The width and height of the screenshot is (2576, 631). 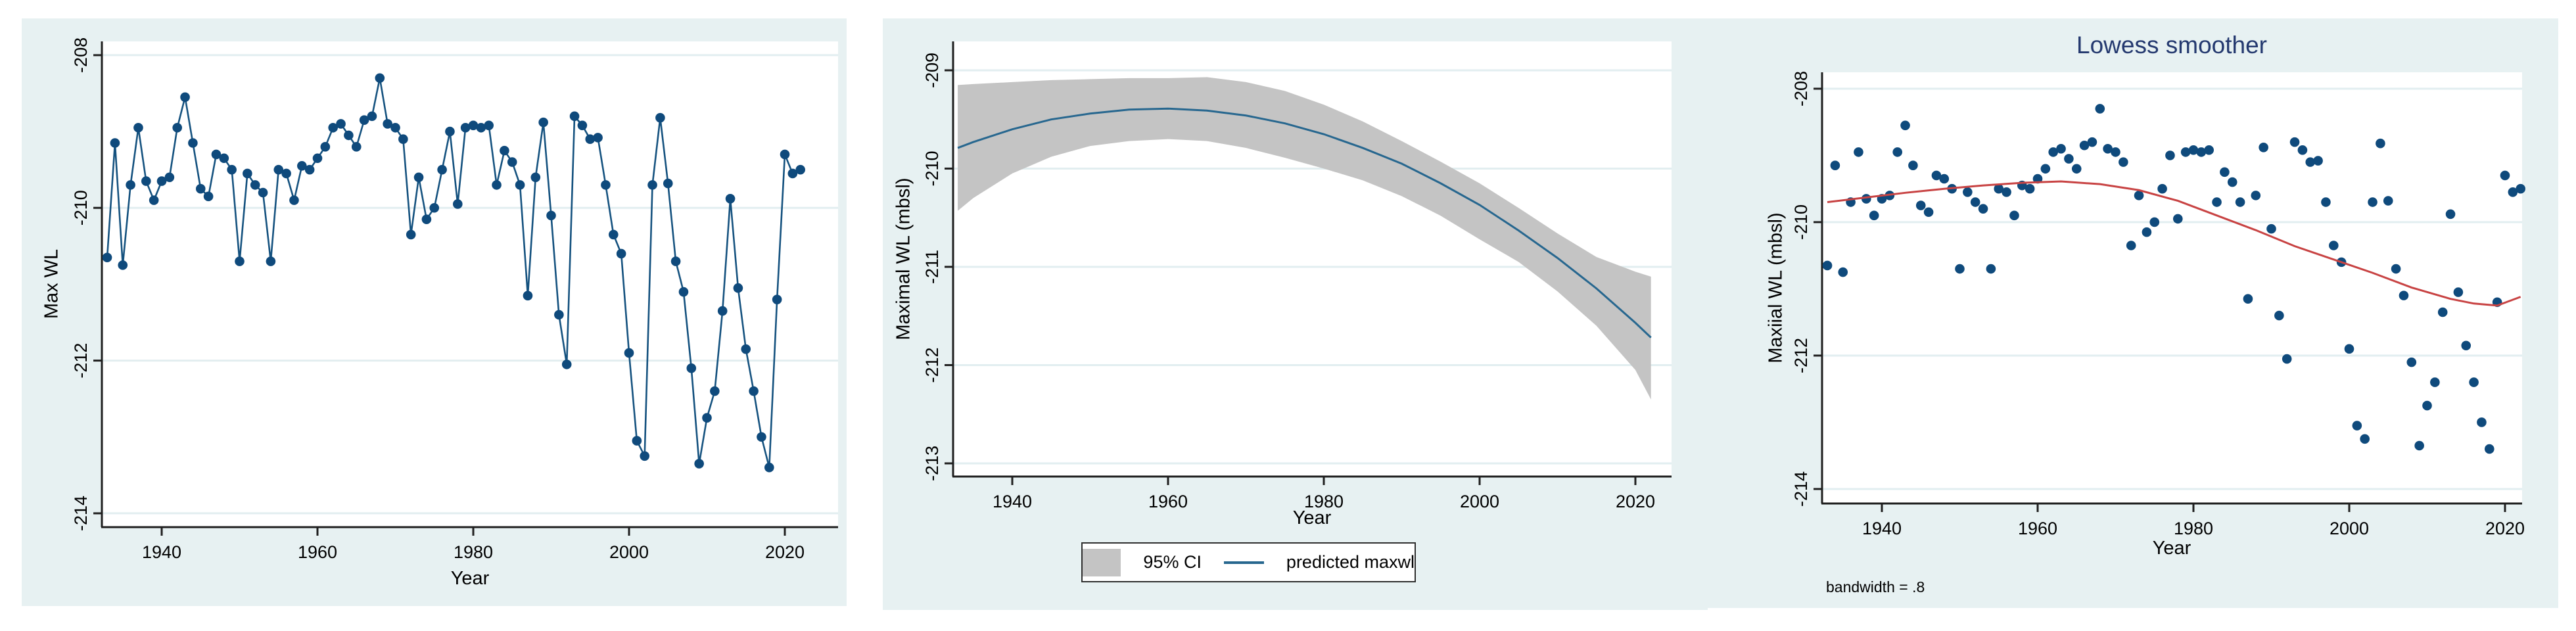 I want to click on legend-label-ci: 95% CI, so click(x=1172, y=562).